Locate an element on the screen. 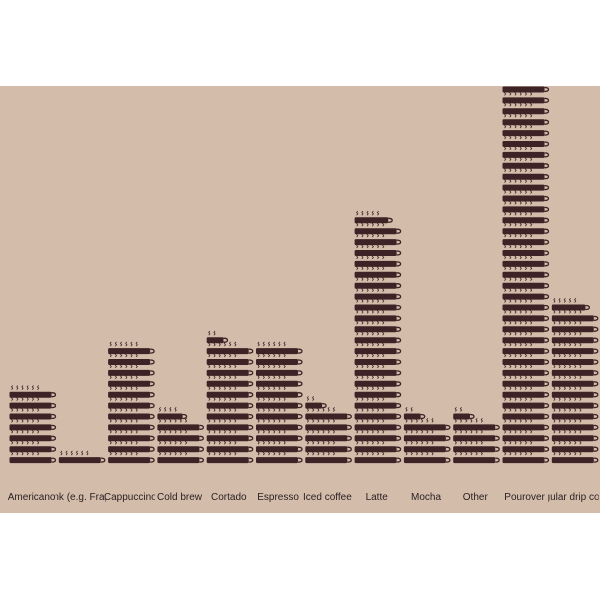 This screenshot has width=600, height=600. category-label-10: Pourover is located at coordinates (524, 497).